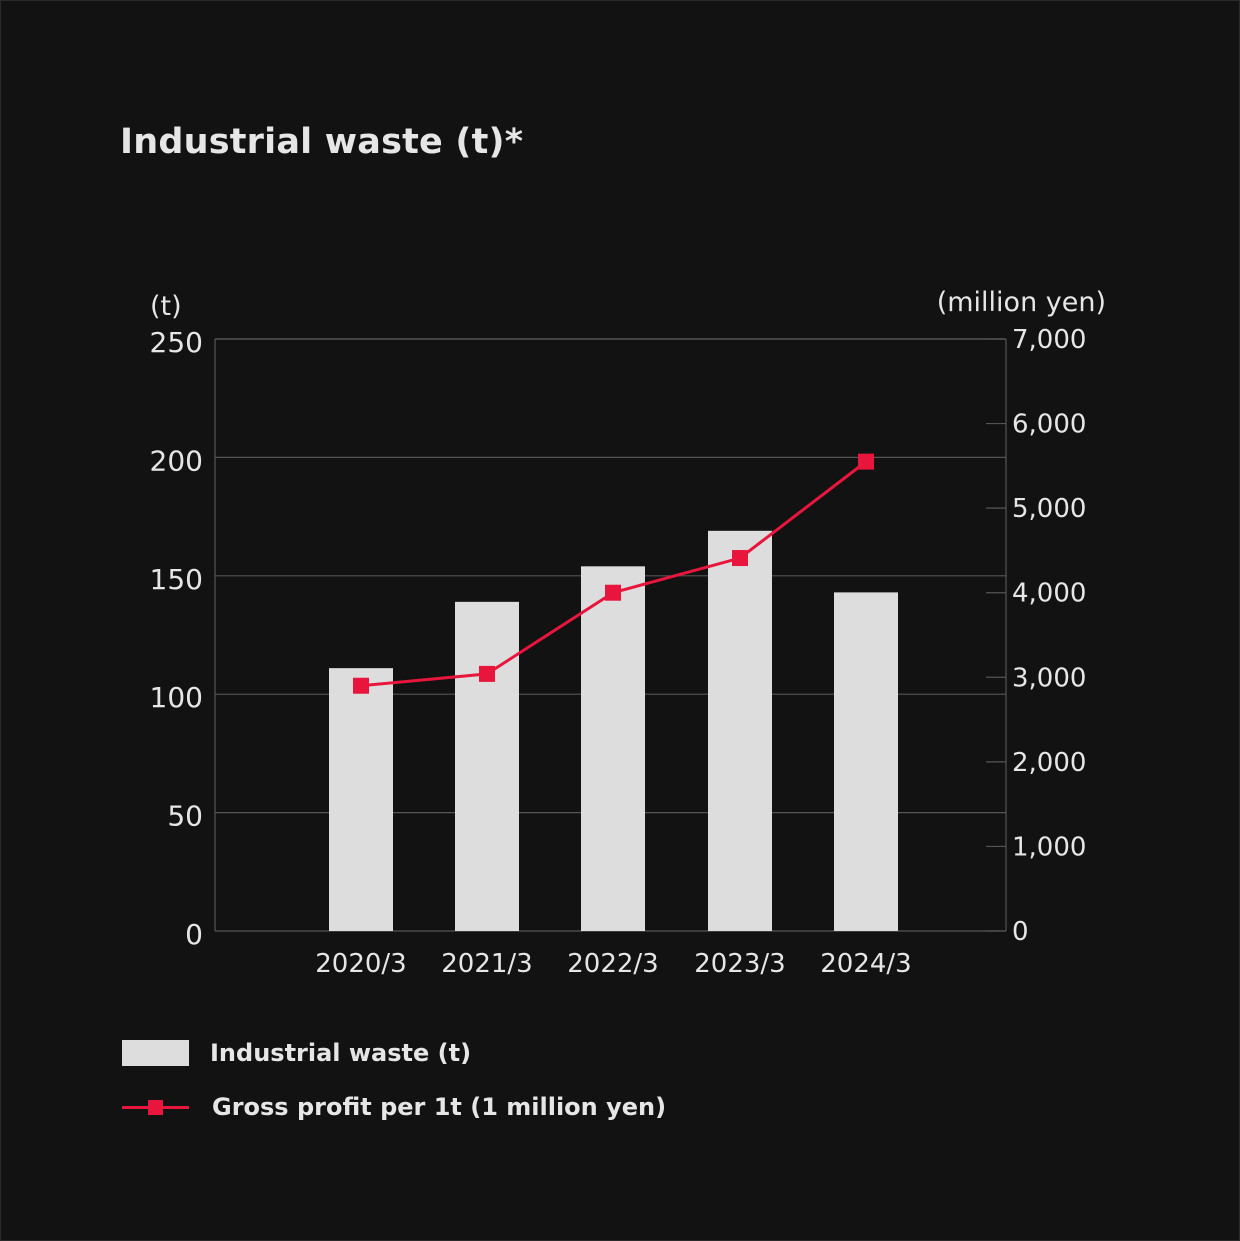 This screenshot has height=1241, width=1240. Describe the element at coordinates (176, 460) in the screenshot. I see `left-tick-label-200: 200` at that location.